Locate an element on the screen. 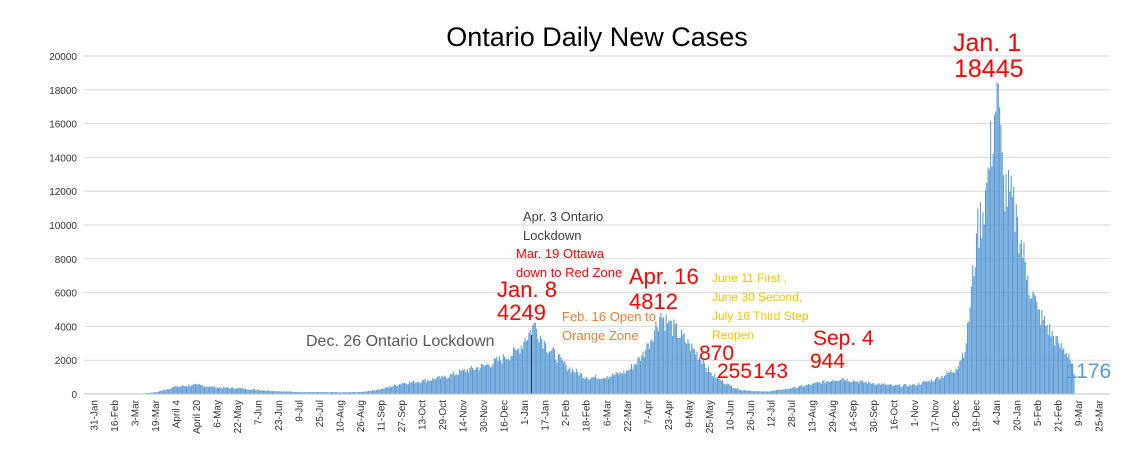 The height and width of the screenshot is (467, 1123). x-tick-label: April 20 is located at coordinates (197, 417).